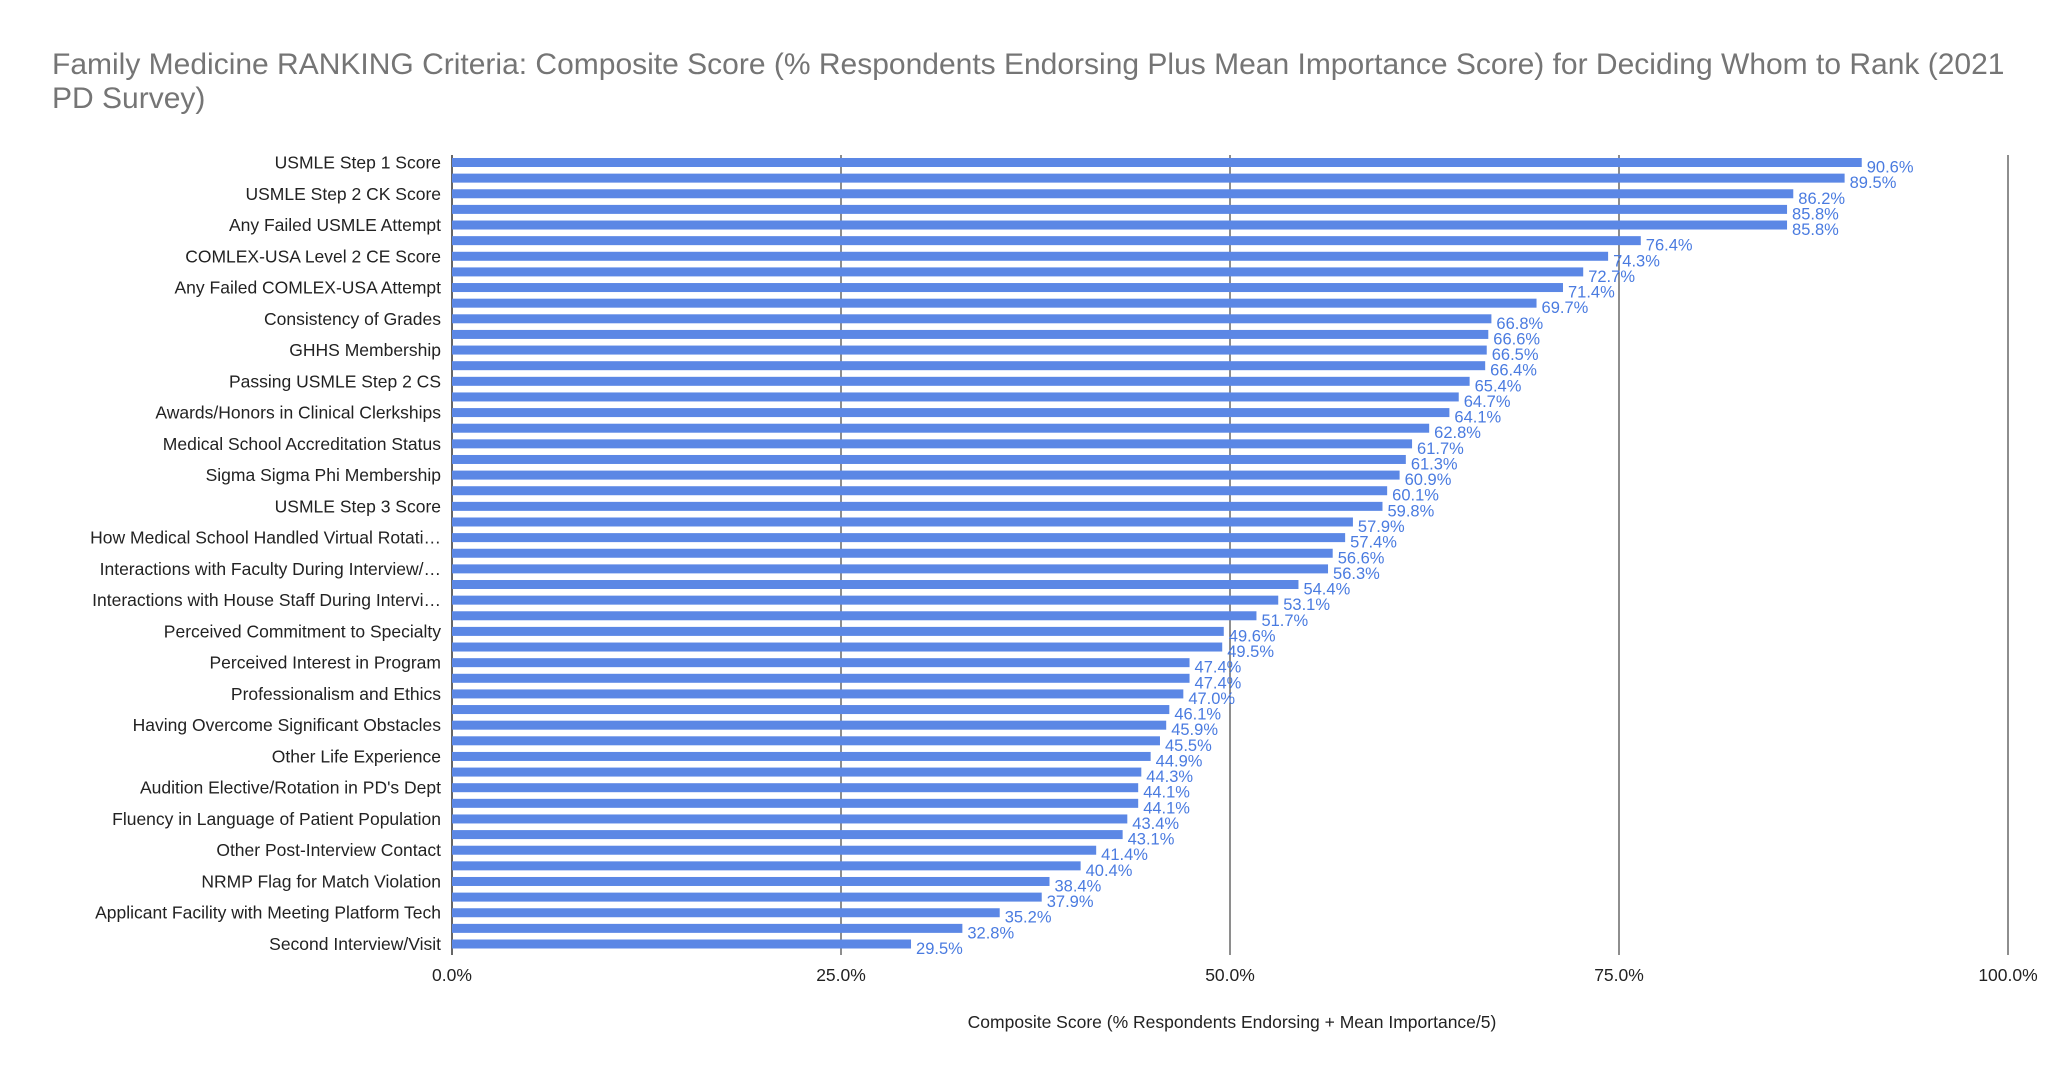 Image resolution: width=2048 pixels, height=1081 pixels. Describe the element at coordinates (290, 788) in the screenshot. I see `category-label: Audition Elective/Rotation in PD's Dept` at that location.